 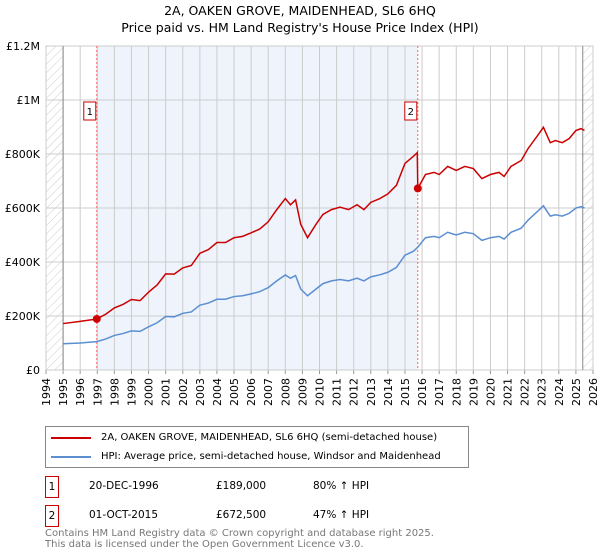 What do you see at coordinates (234, 392) in the screenshot?
I see `x-tick-label: 2005` at bounding box center [234, 392].